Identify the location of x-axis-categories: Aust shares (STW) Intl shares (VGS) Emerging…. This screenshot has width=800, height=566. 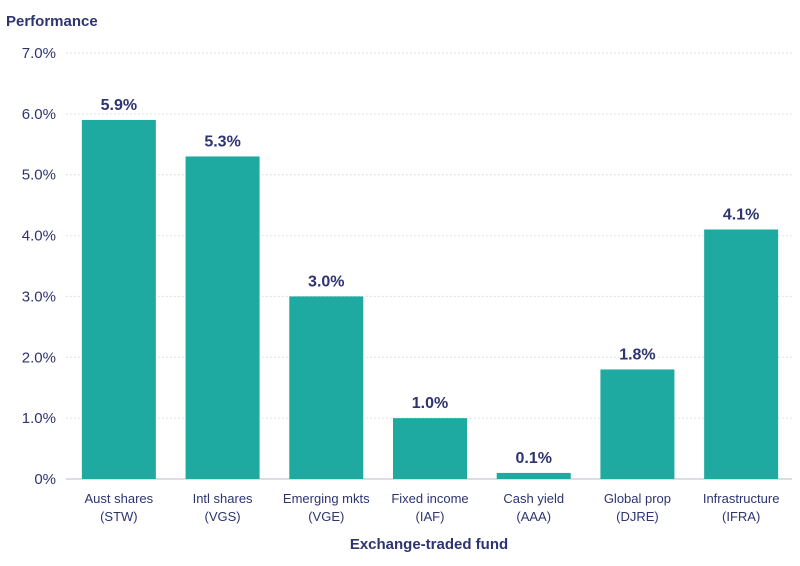
(432, 507).